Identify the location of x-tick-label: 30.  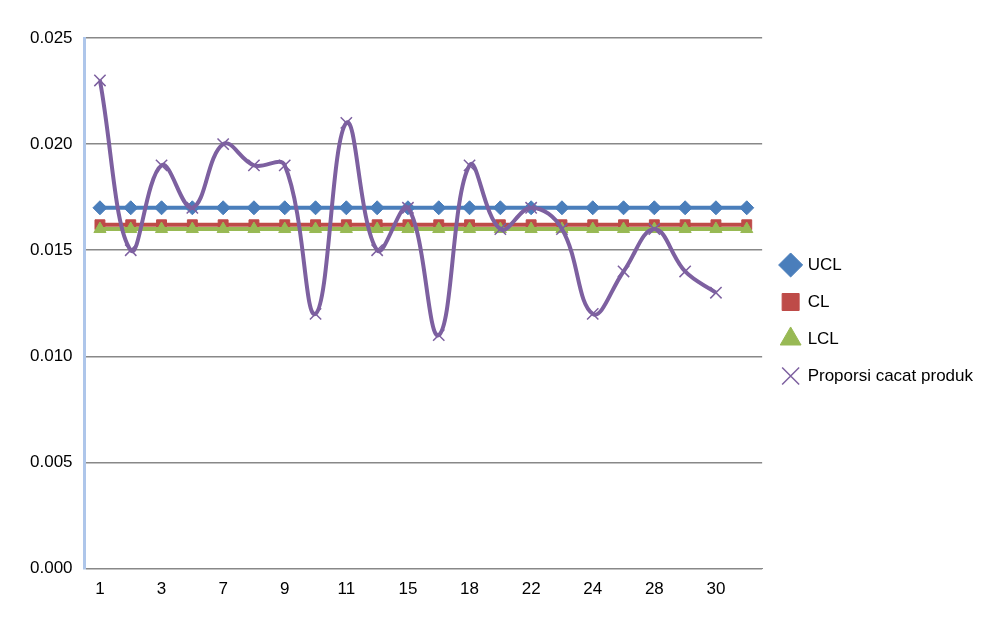
(716, 589).